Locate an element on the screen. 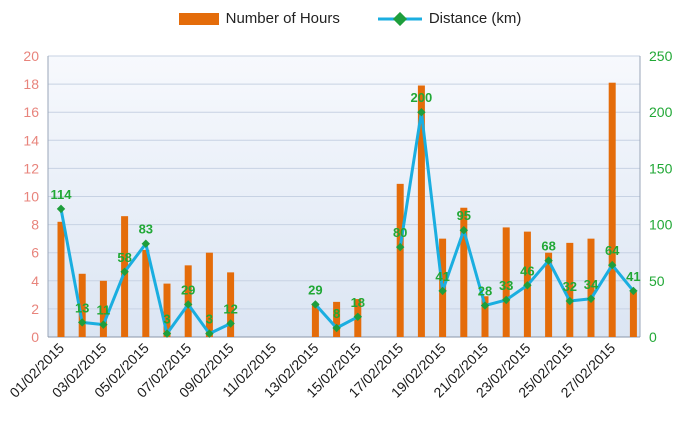 The width and height of the screenshot is (700, 441). y-left-tick-label: 14 is located at coordinates (31, 140).